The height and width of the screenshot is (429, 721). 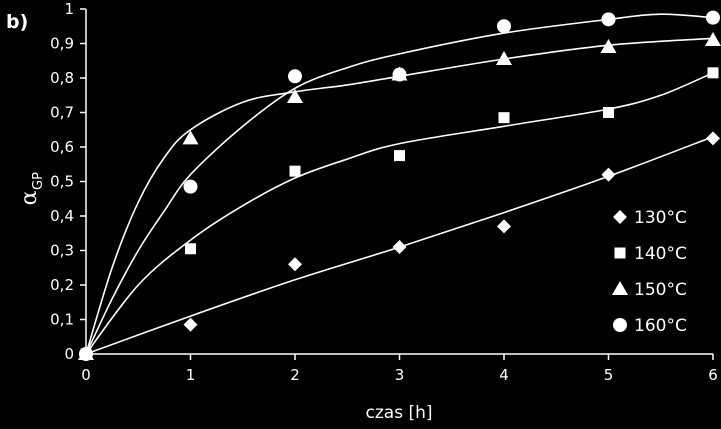 What do you see at coordinates (62, 44) in the screenshot?
I see `y-tick-label: 0,9` at bounding box center [62, 44].